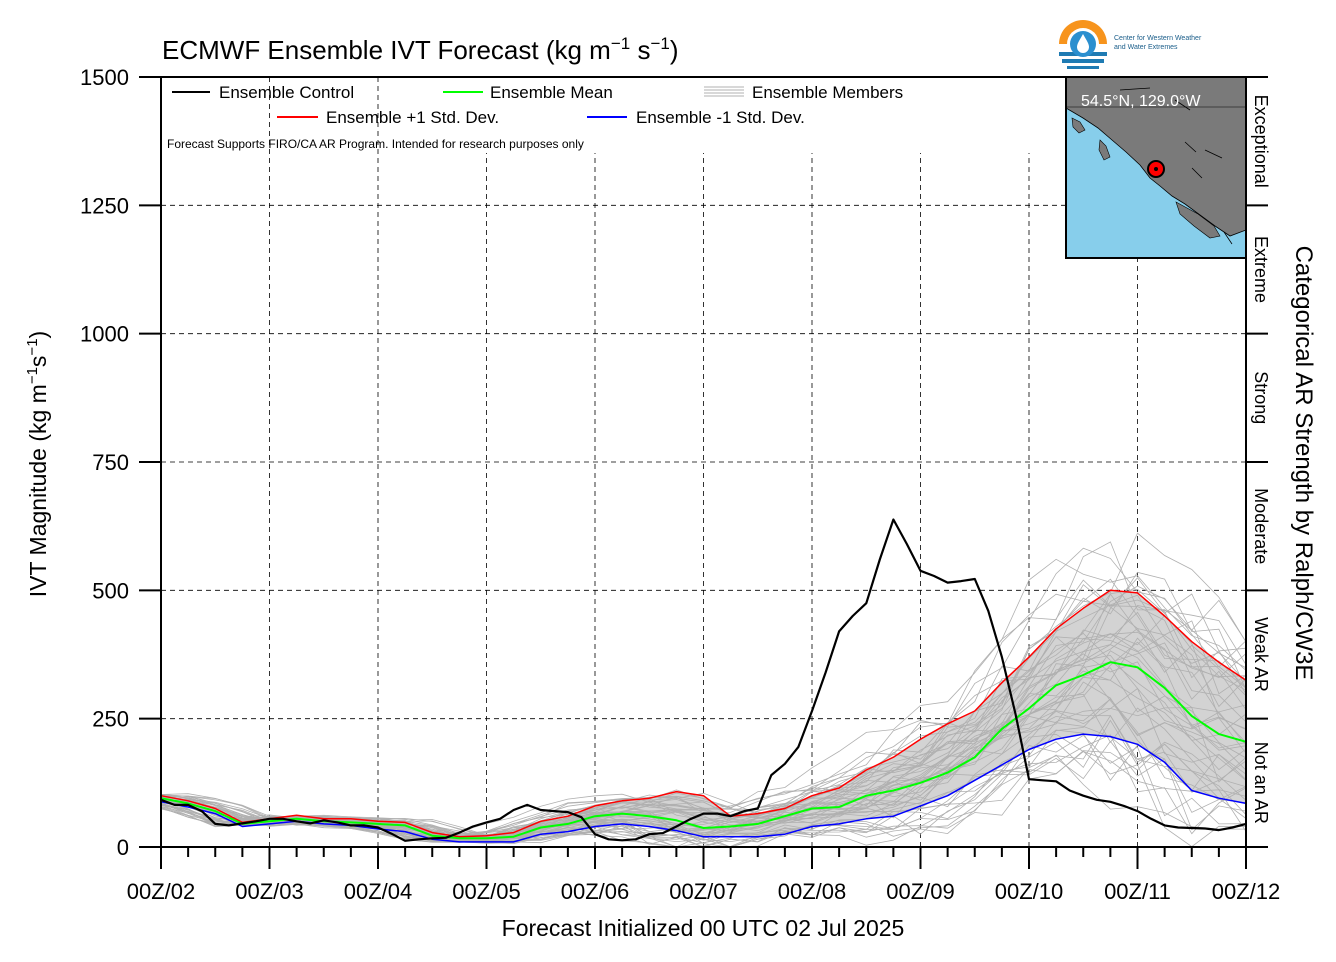 This screenshot has height=962, width=1336. What do you see at coordinates (269, 891) in the screenshot?
I see `x-tick-label: 00Z/03` at bounding box center [269, 891].